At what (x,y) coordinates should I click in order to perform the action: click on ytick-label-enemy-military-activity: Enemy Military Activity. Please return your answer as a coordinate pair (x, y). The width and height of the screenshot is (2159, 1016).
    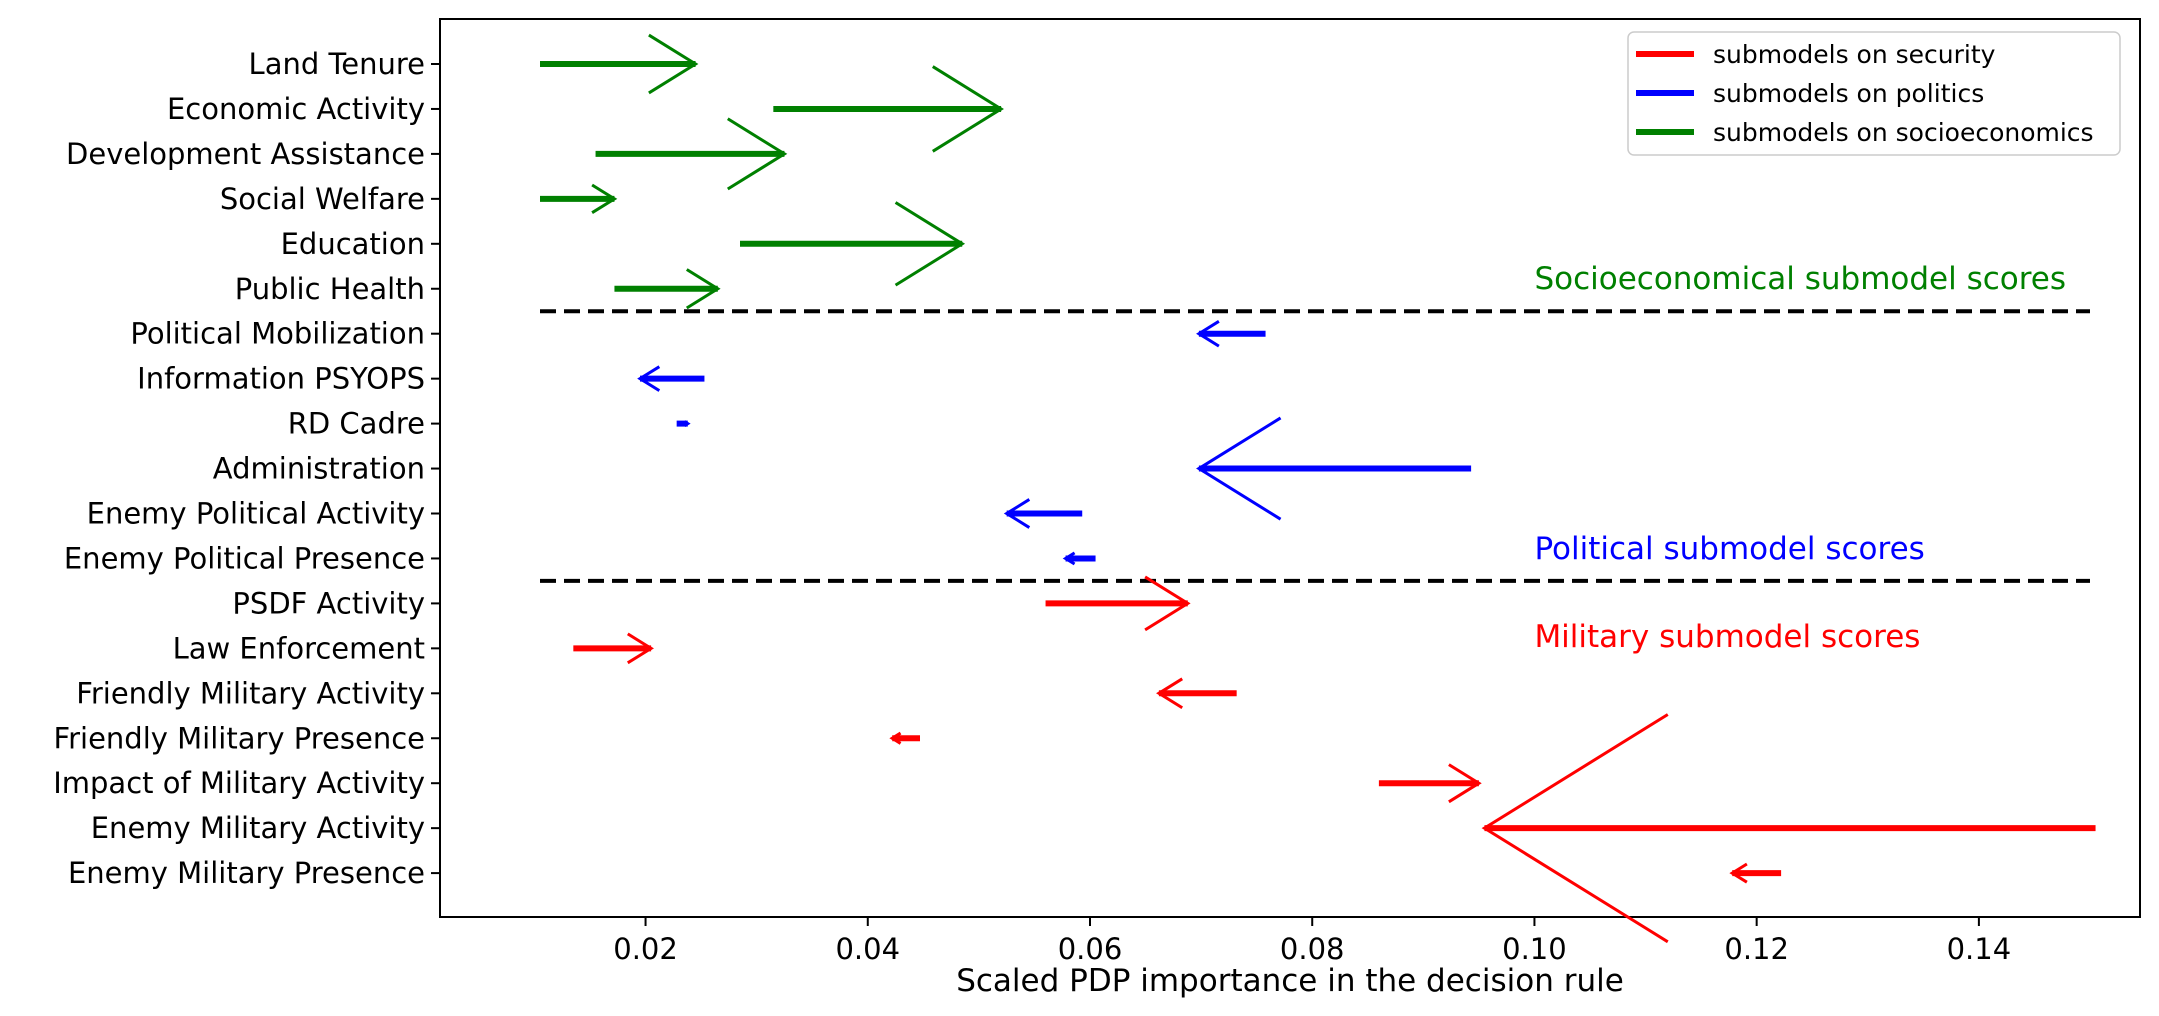
    Looking at the image, I should click on (258, 828).